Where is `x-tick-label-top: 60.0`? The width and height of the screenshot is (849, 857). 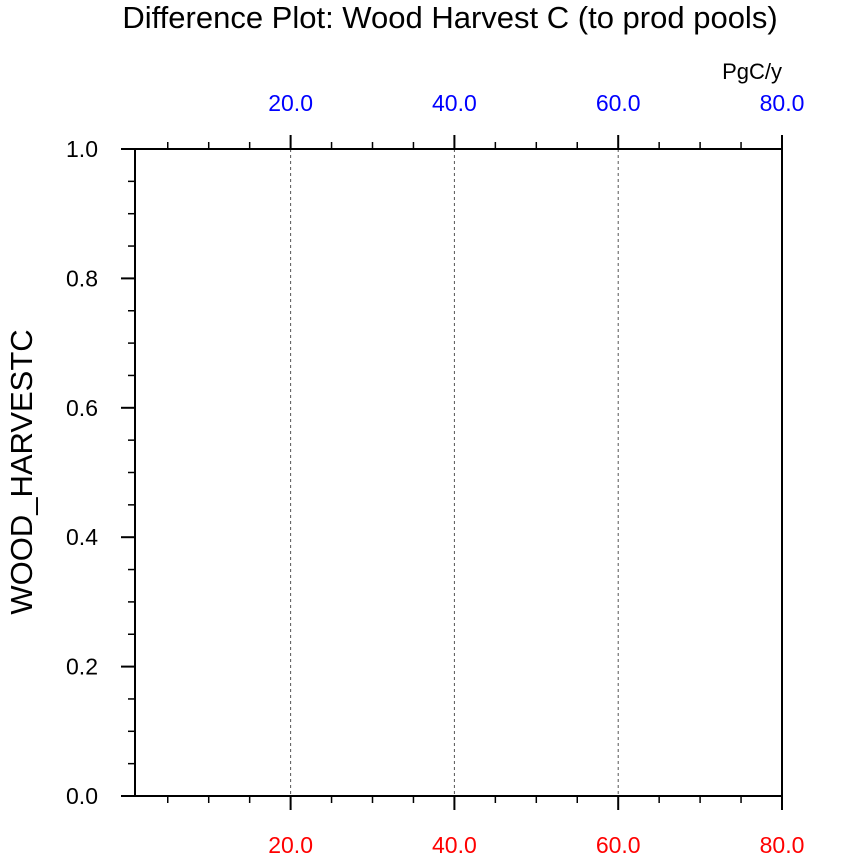 x-tick-label-top: 60.0 is located at coordinates (618, 103).